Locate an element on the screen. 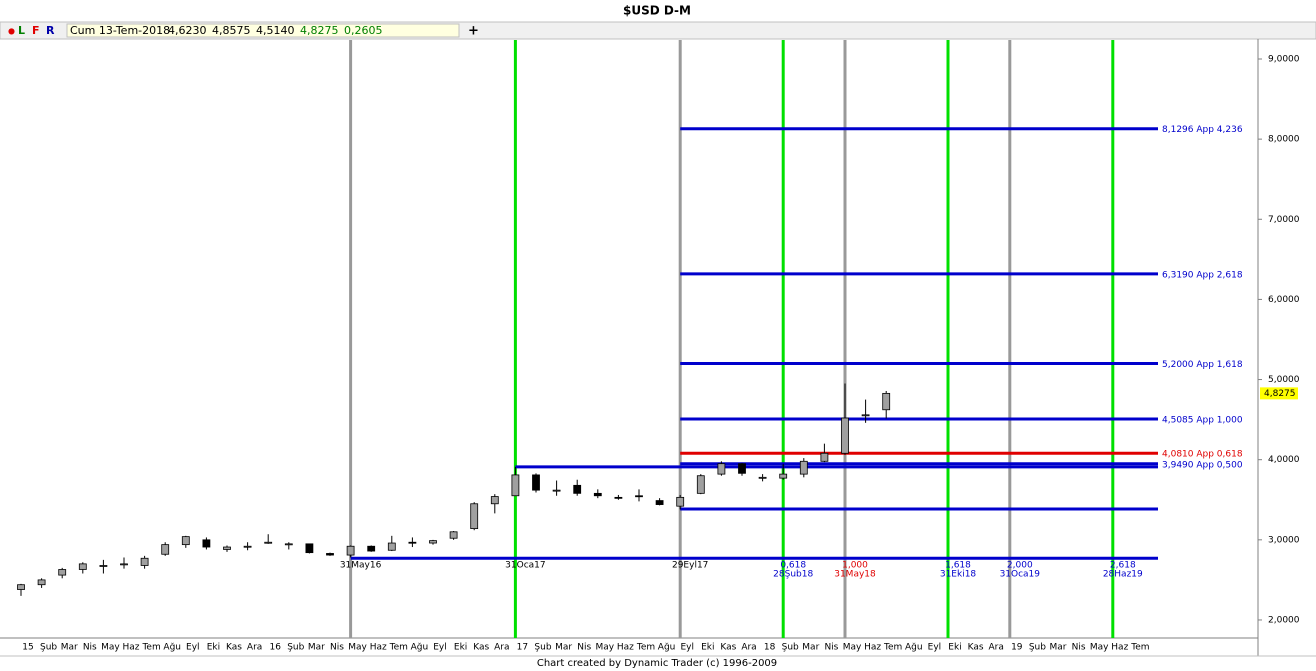  time-label: 31May16 is located at coordinates (361, 566).